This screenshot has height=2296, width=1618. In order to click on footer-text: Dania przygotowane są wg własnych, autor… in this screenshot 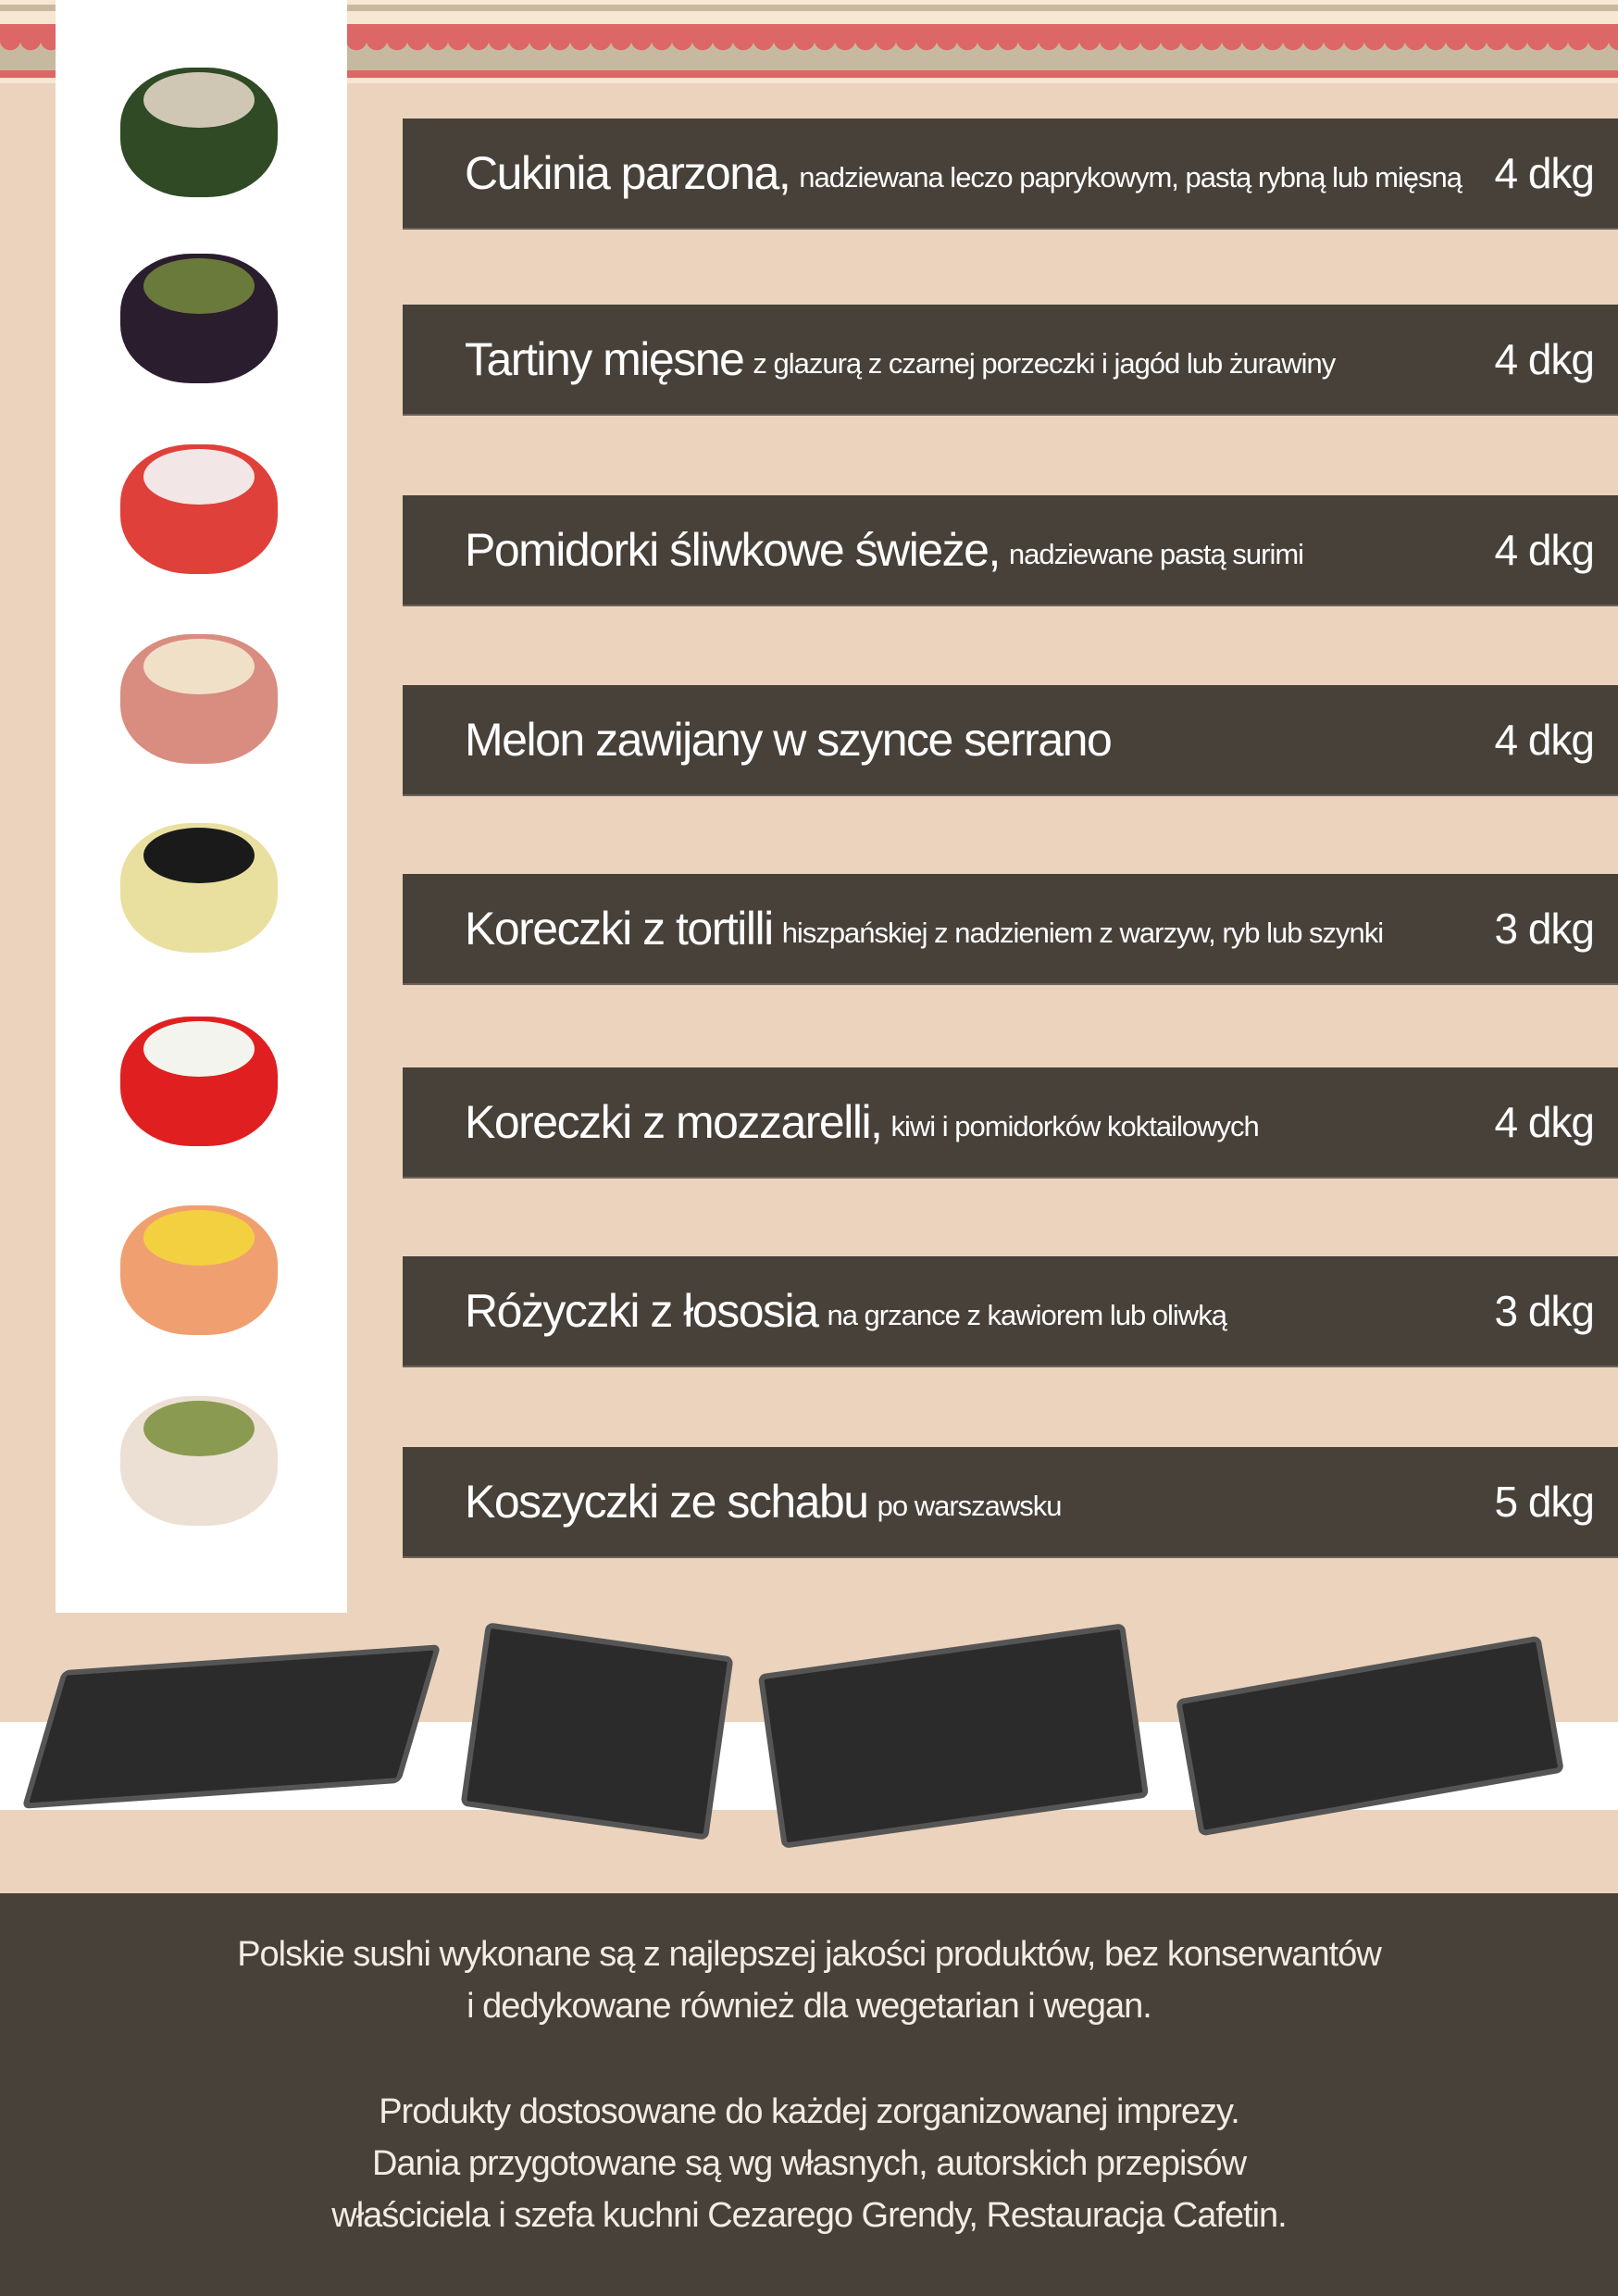, I will do `click(809, 2163)`.